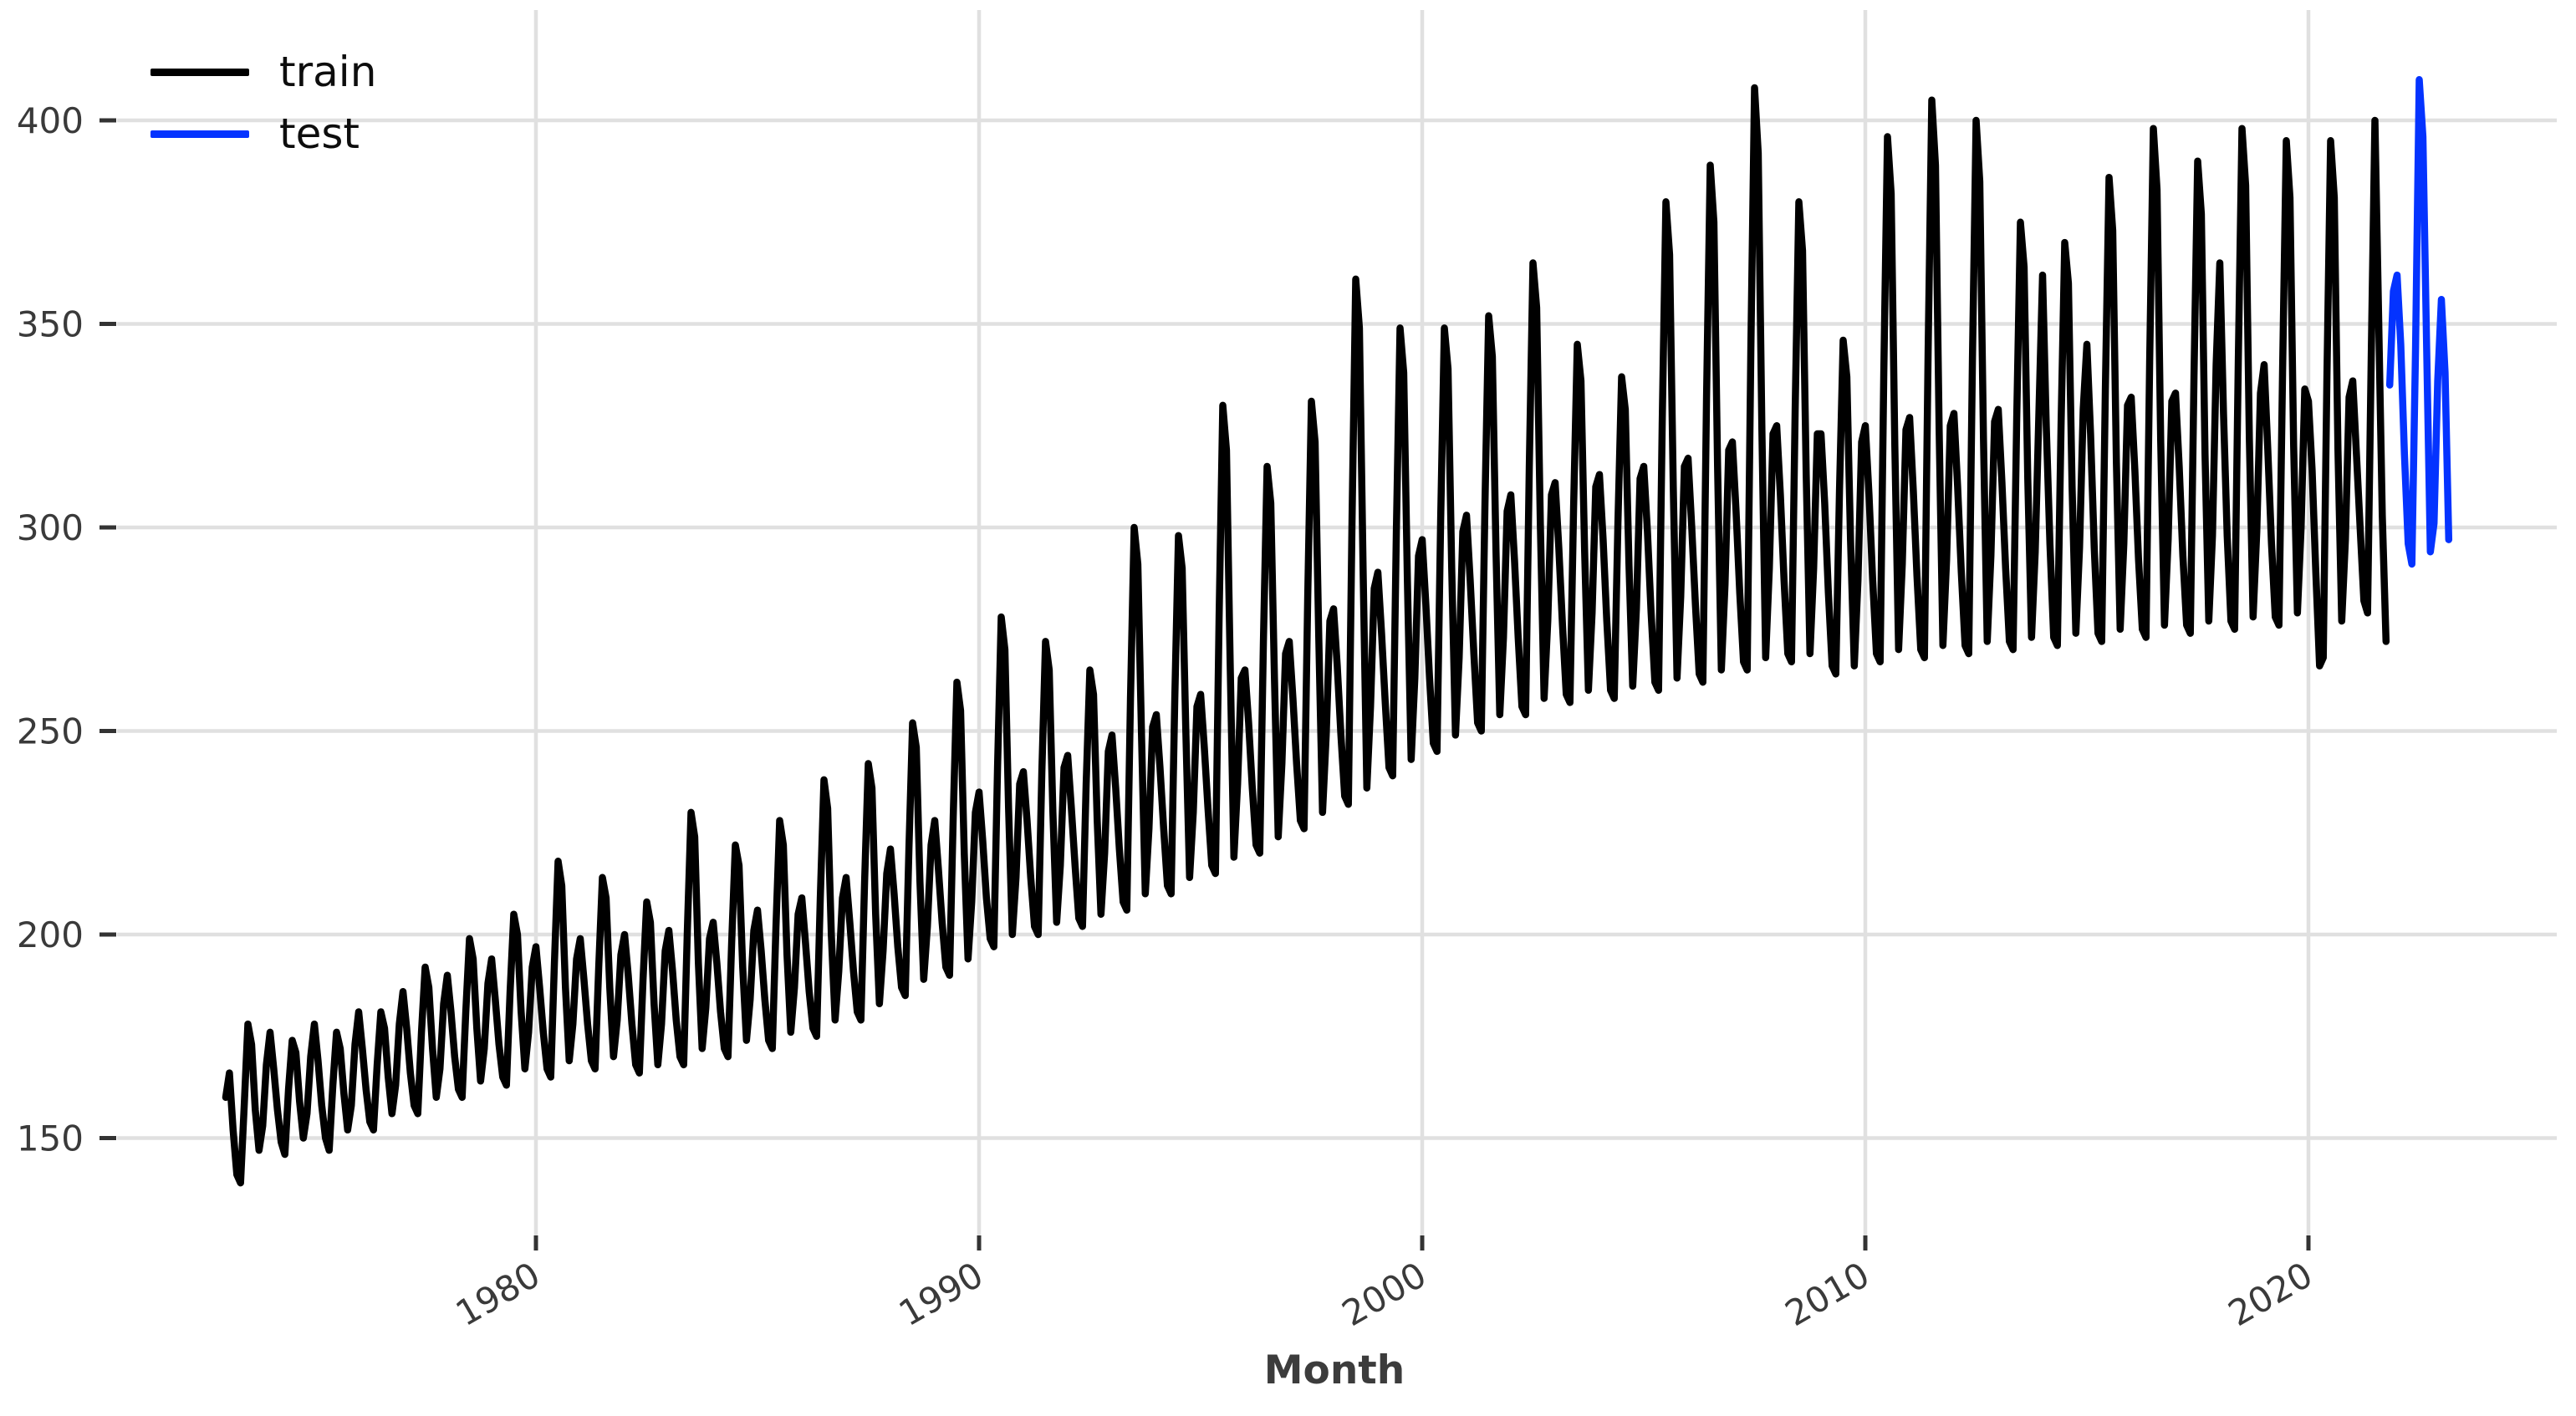 The image size is (2576, 1416). What do you see at coordinates (51, 1138) in the screenshot?
I see `y-tick-label: 150` at bounding box center [51, 1138].